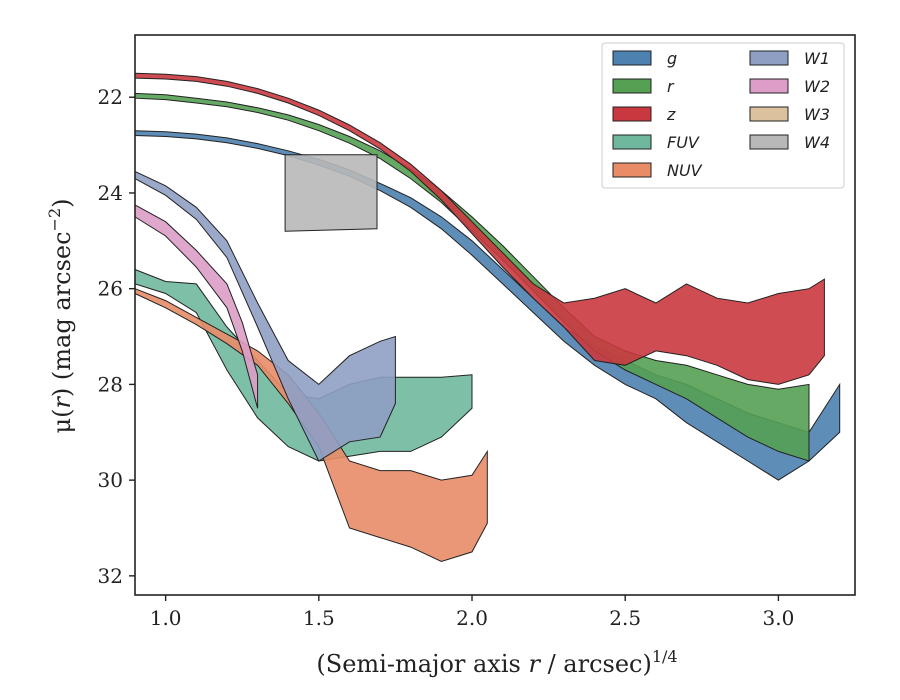  I want to click on y-tick-label: 28, so click(110, 384).